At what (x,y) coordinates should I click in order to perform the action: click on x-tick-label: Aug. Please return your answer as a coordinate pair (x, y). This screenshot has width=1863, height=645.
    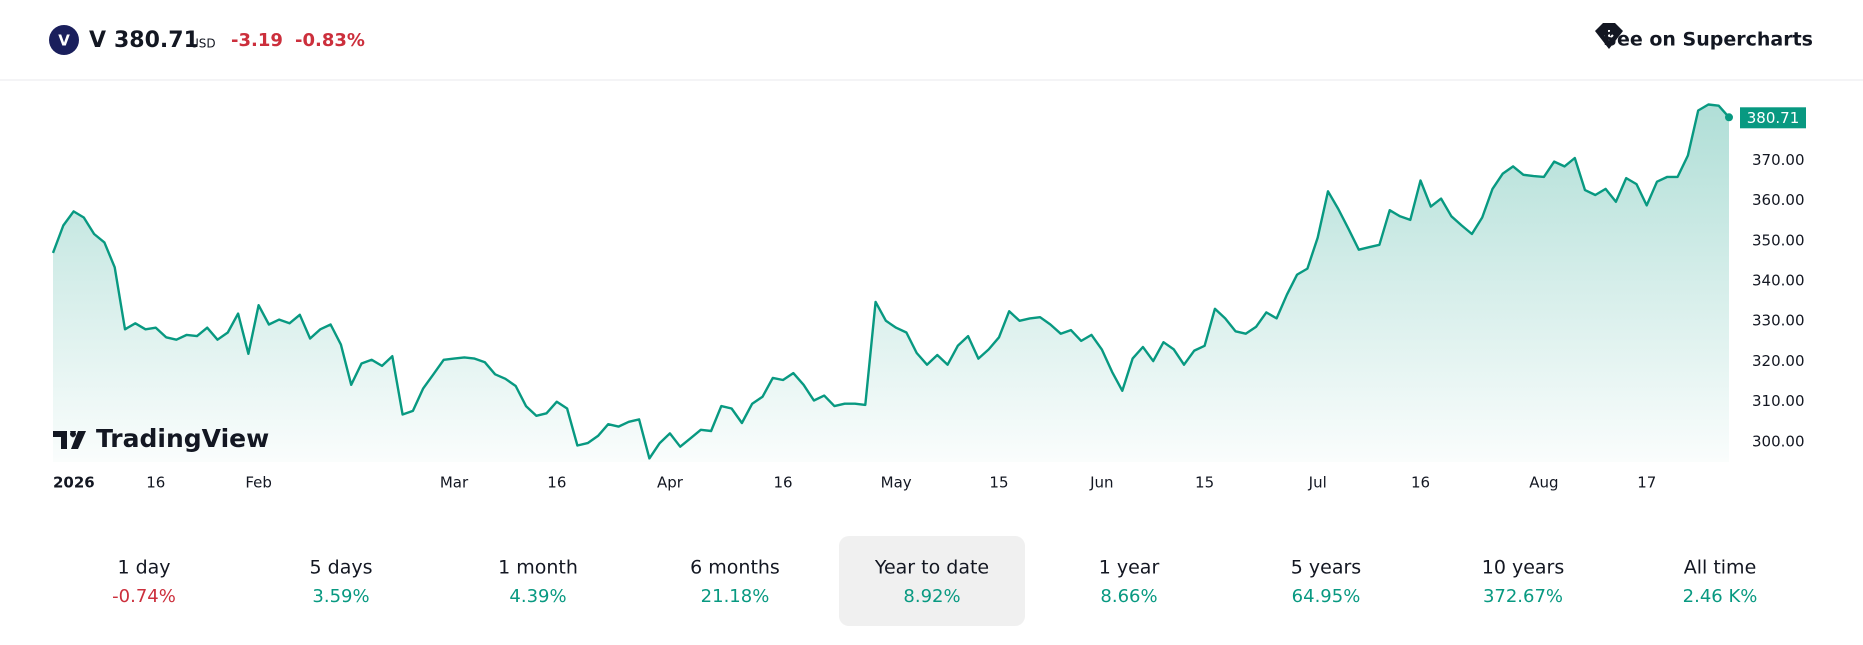
    Looking at the image, I should click on (1543, 483).